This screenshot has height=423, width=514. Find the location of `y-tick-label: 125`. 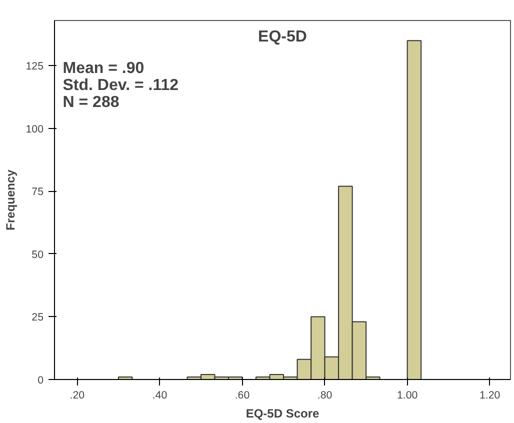

y-tick-label: 125 is located at coordinates (35, 66).